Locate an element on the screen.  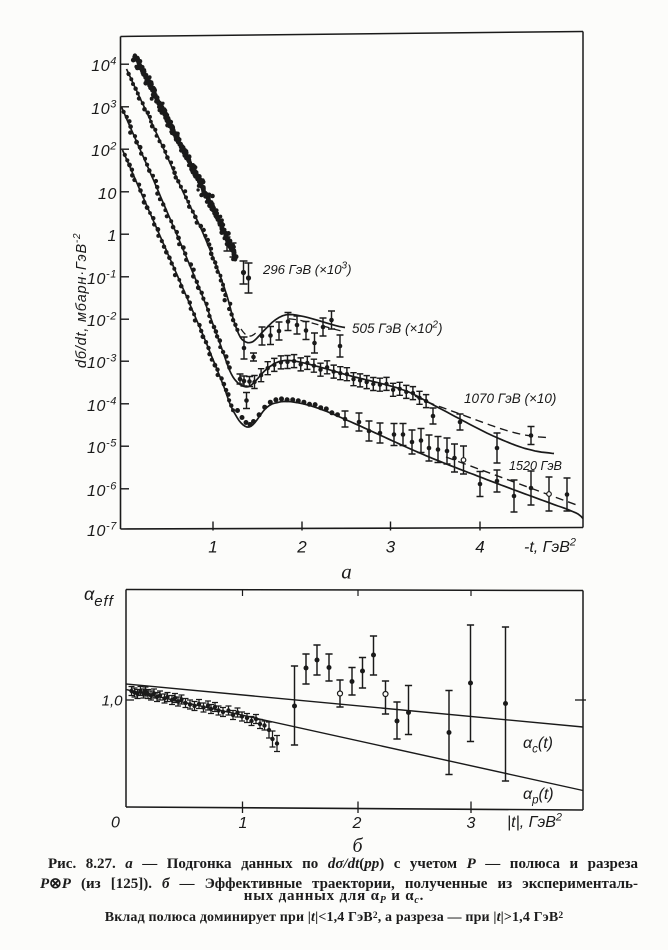
svg-text: 1,0 is located at coordinates (113, 701).